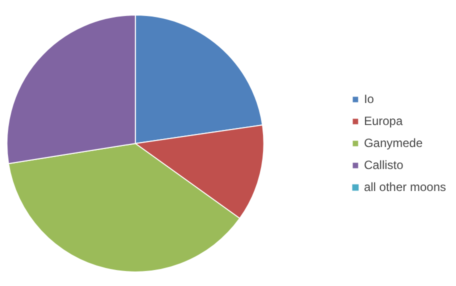 The width and height of the screenshot is (456, 286). What do you see at coordinates (369, 99) in the screenshot?
I see `legend-label: Io` at bounding box center [369, 99].